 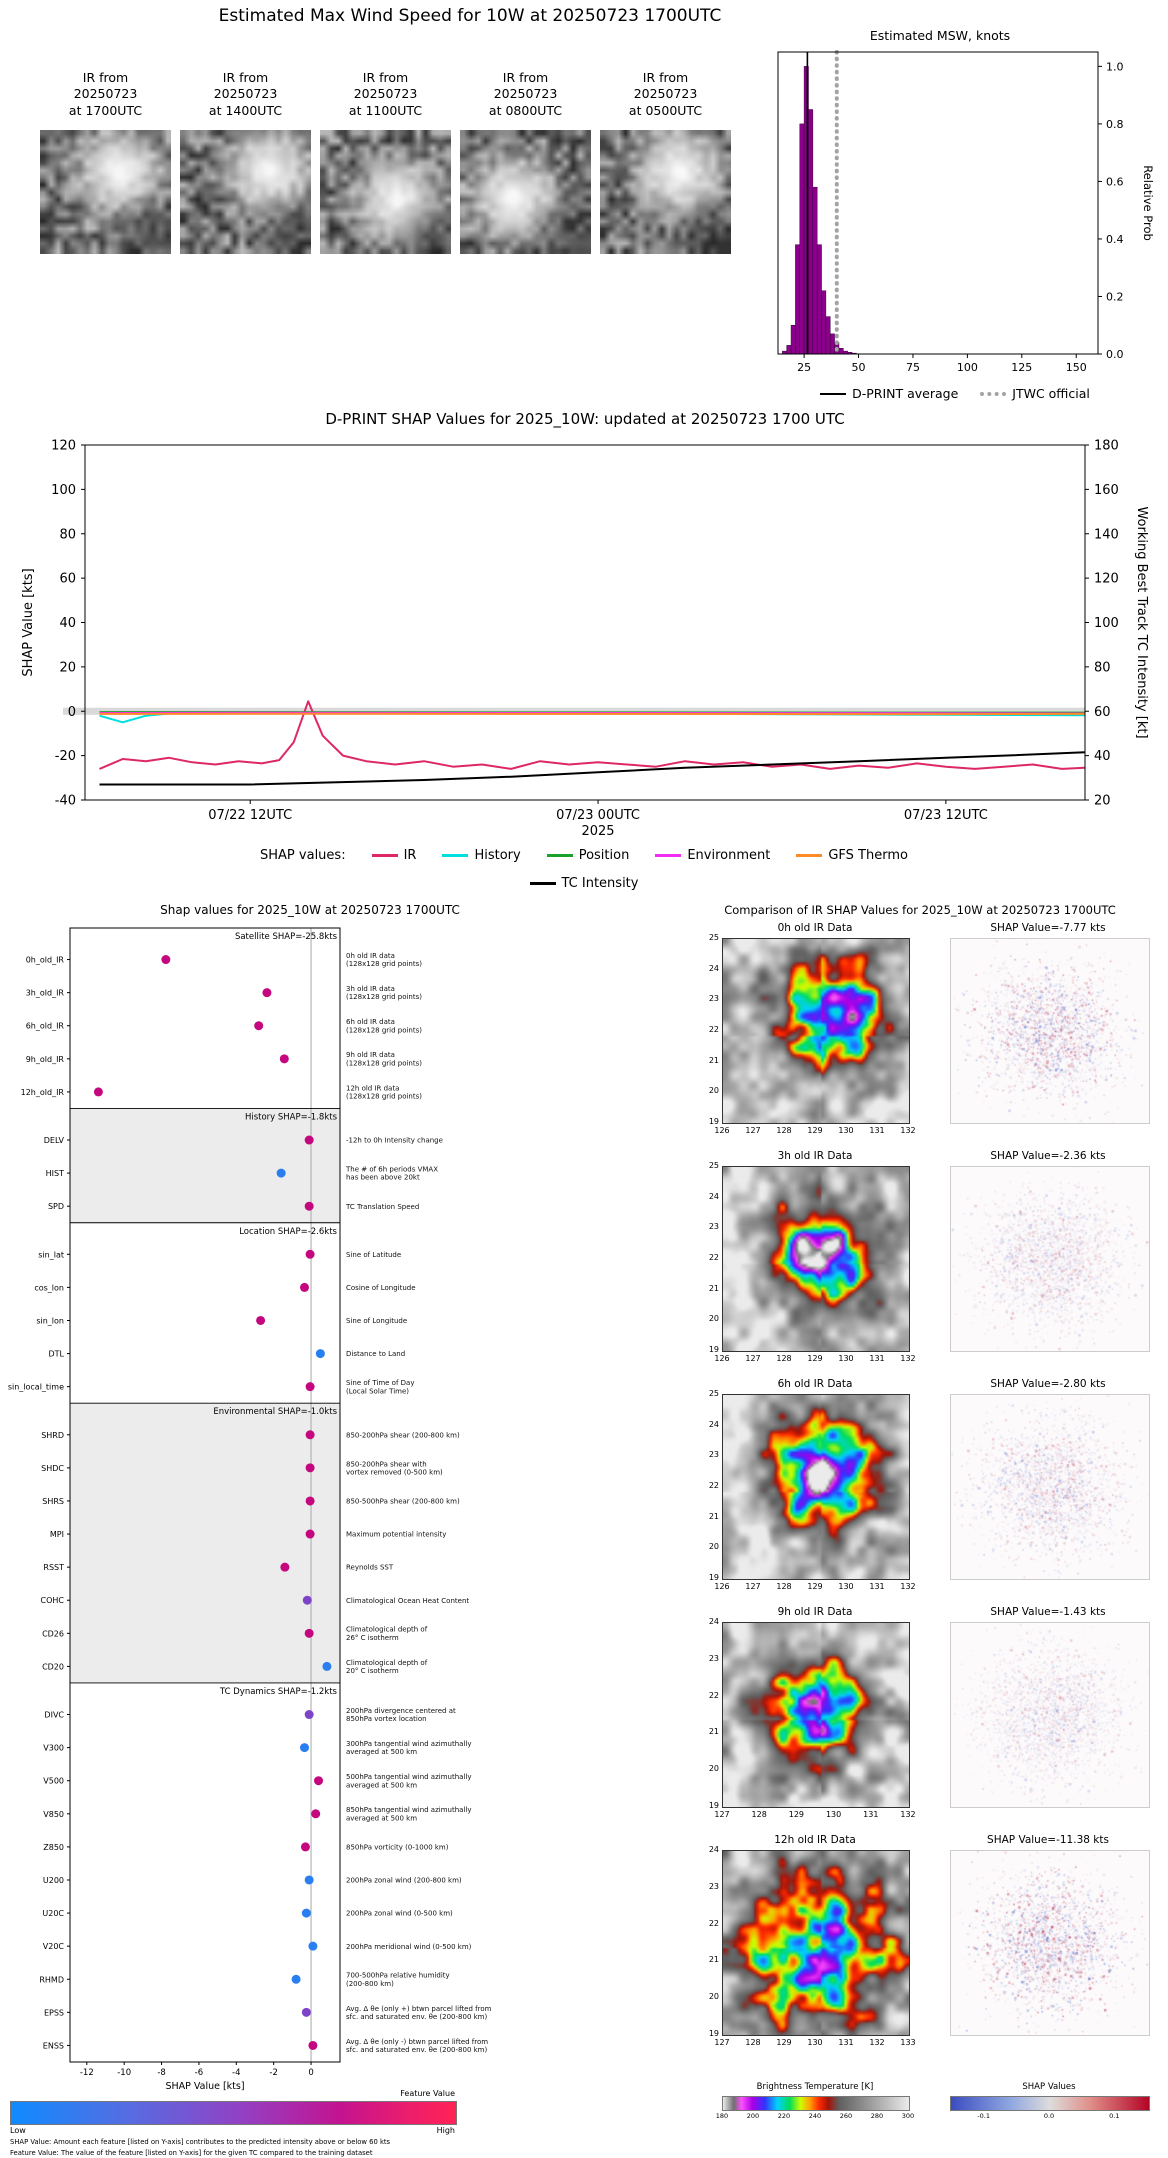 What do you see at coordinates (713, 1319) in the screenshot?
I see `y-tick-label: 20` at bounding box center [713, 1319].